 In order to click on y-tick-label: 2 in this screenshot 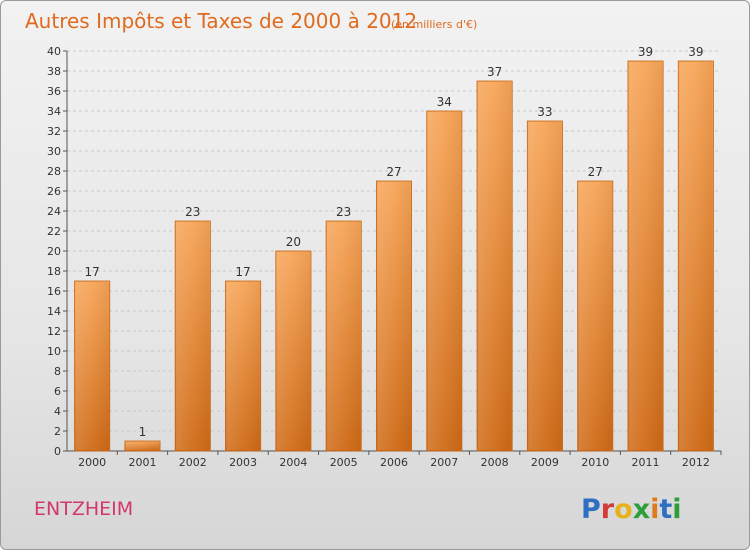, I will do `click(57, 431)`.